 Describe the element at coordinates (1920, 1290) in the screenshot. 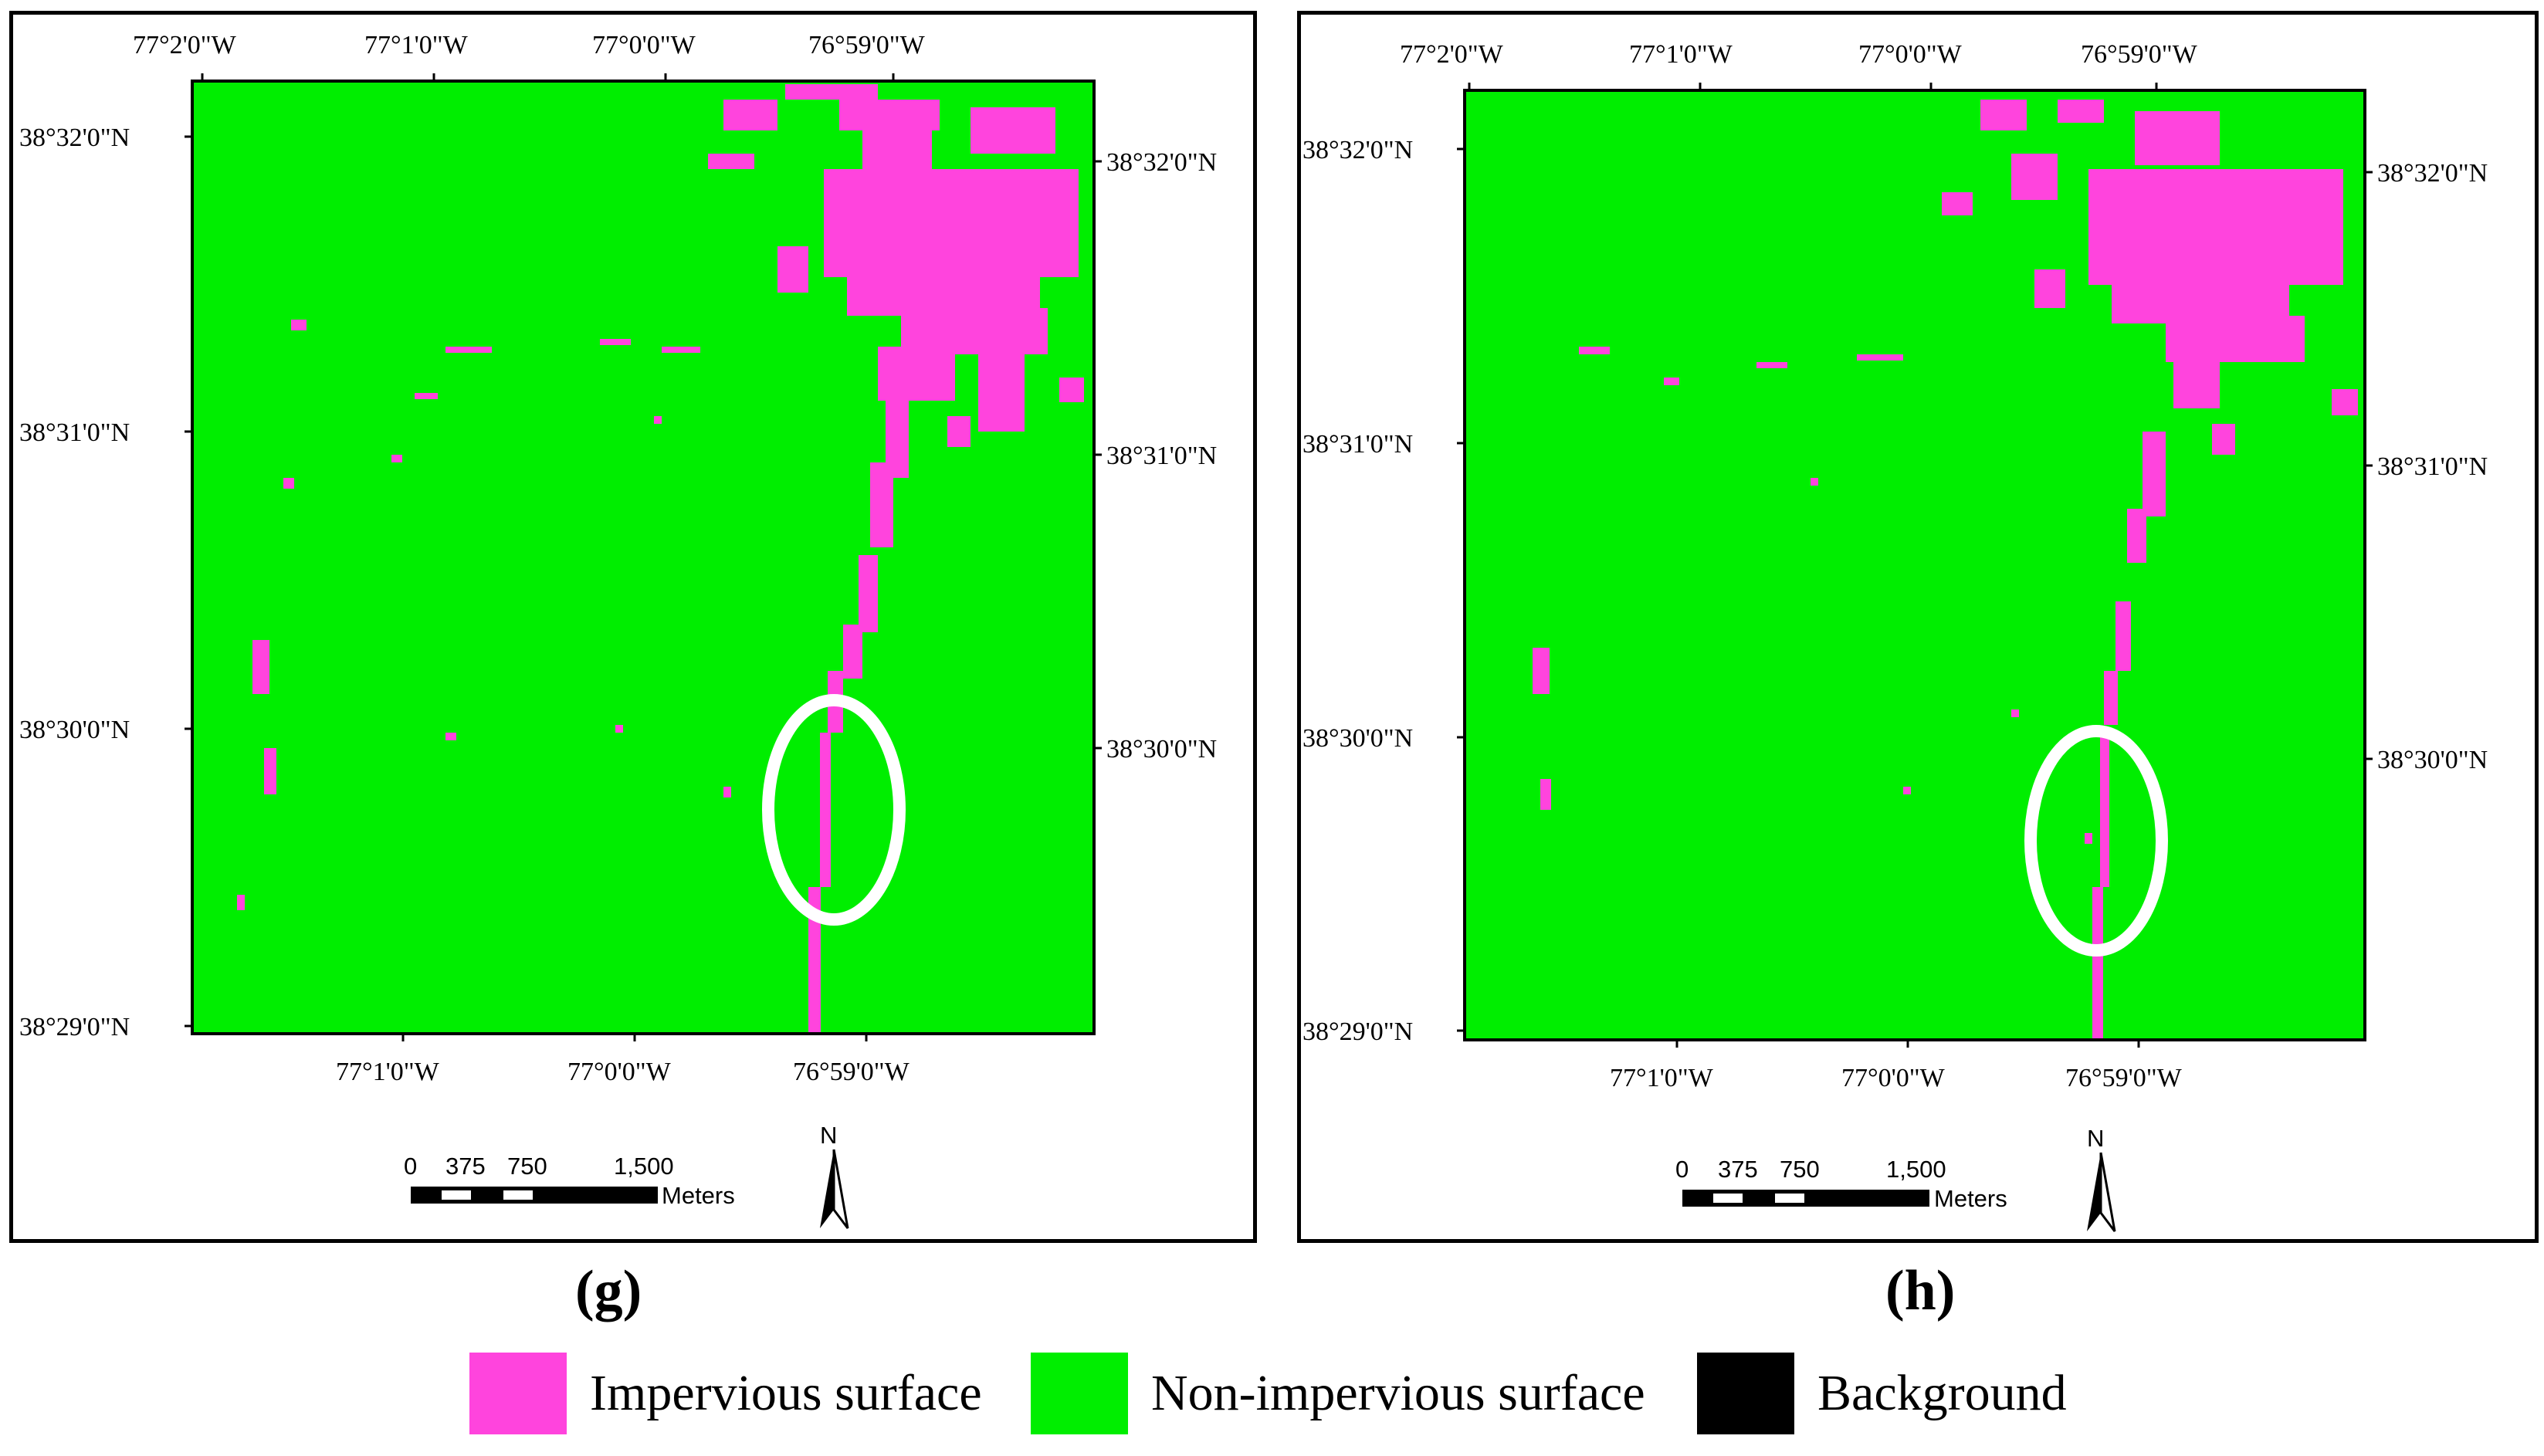

I see `panel-label-h: (h)` at that location.